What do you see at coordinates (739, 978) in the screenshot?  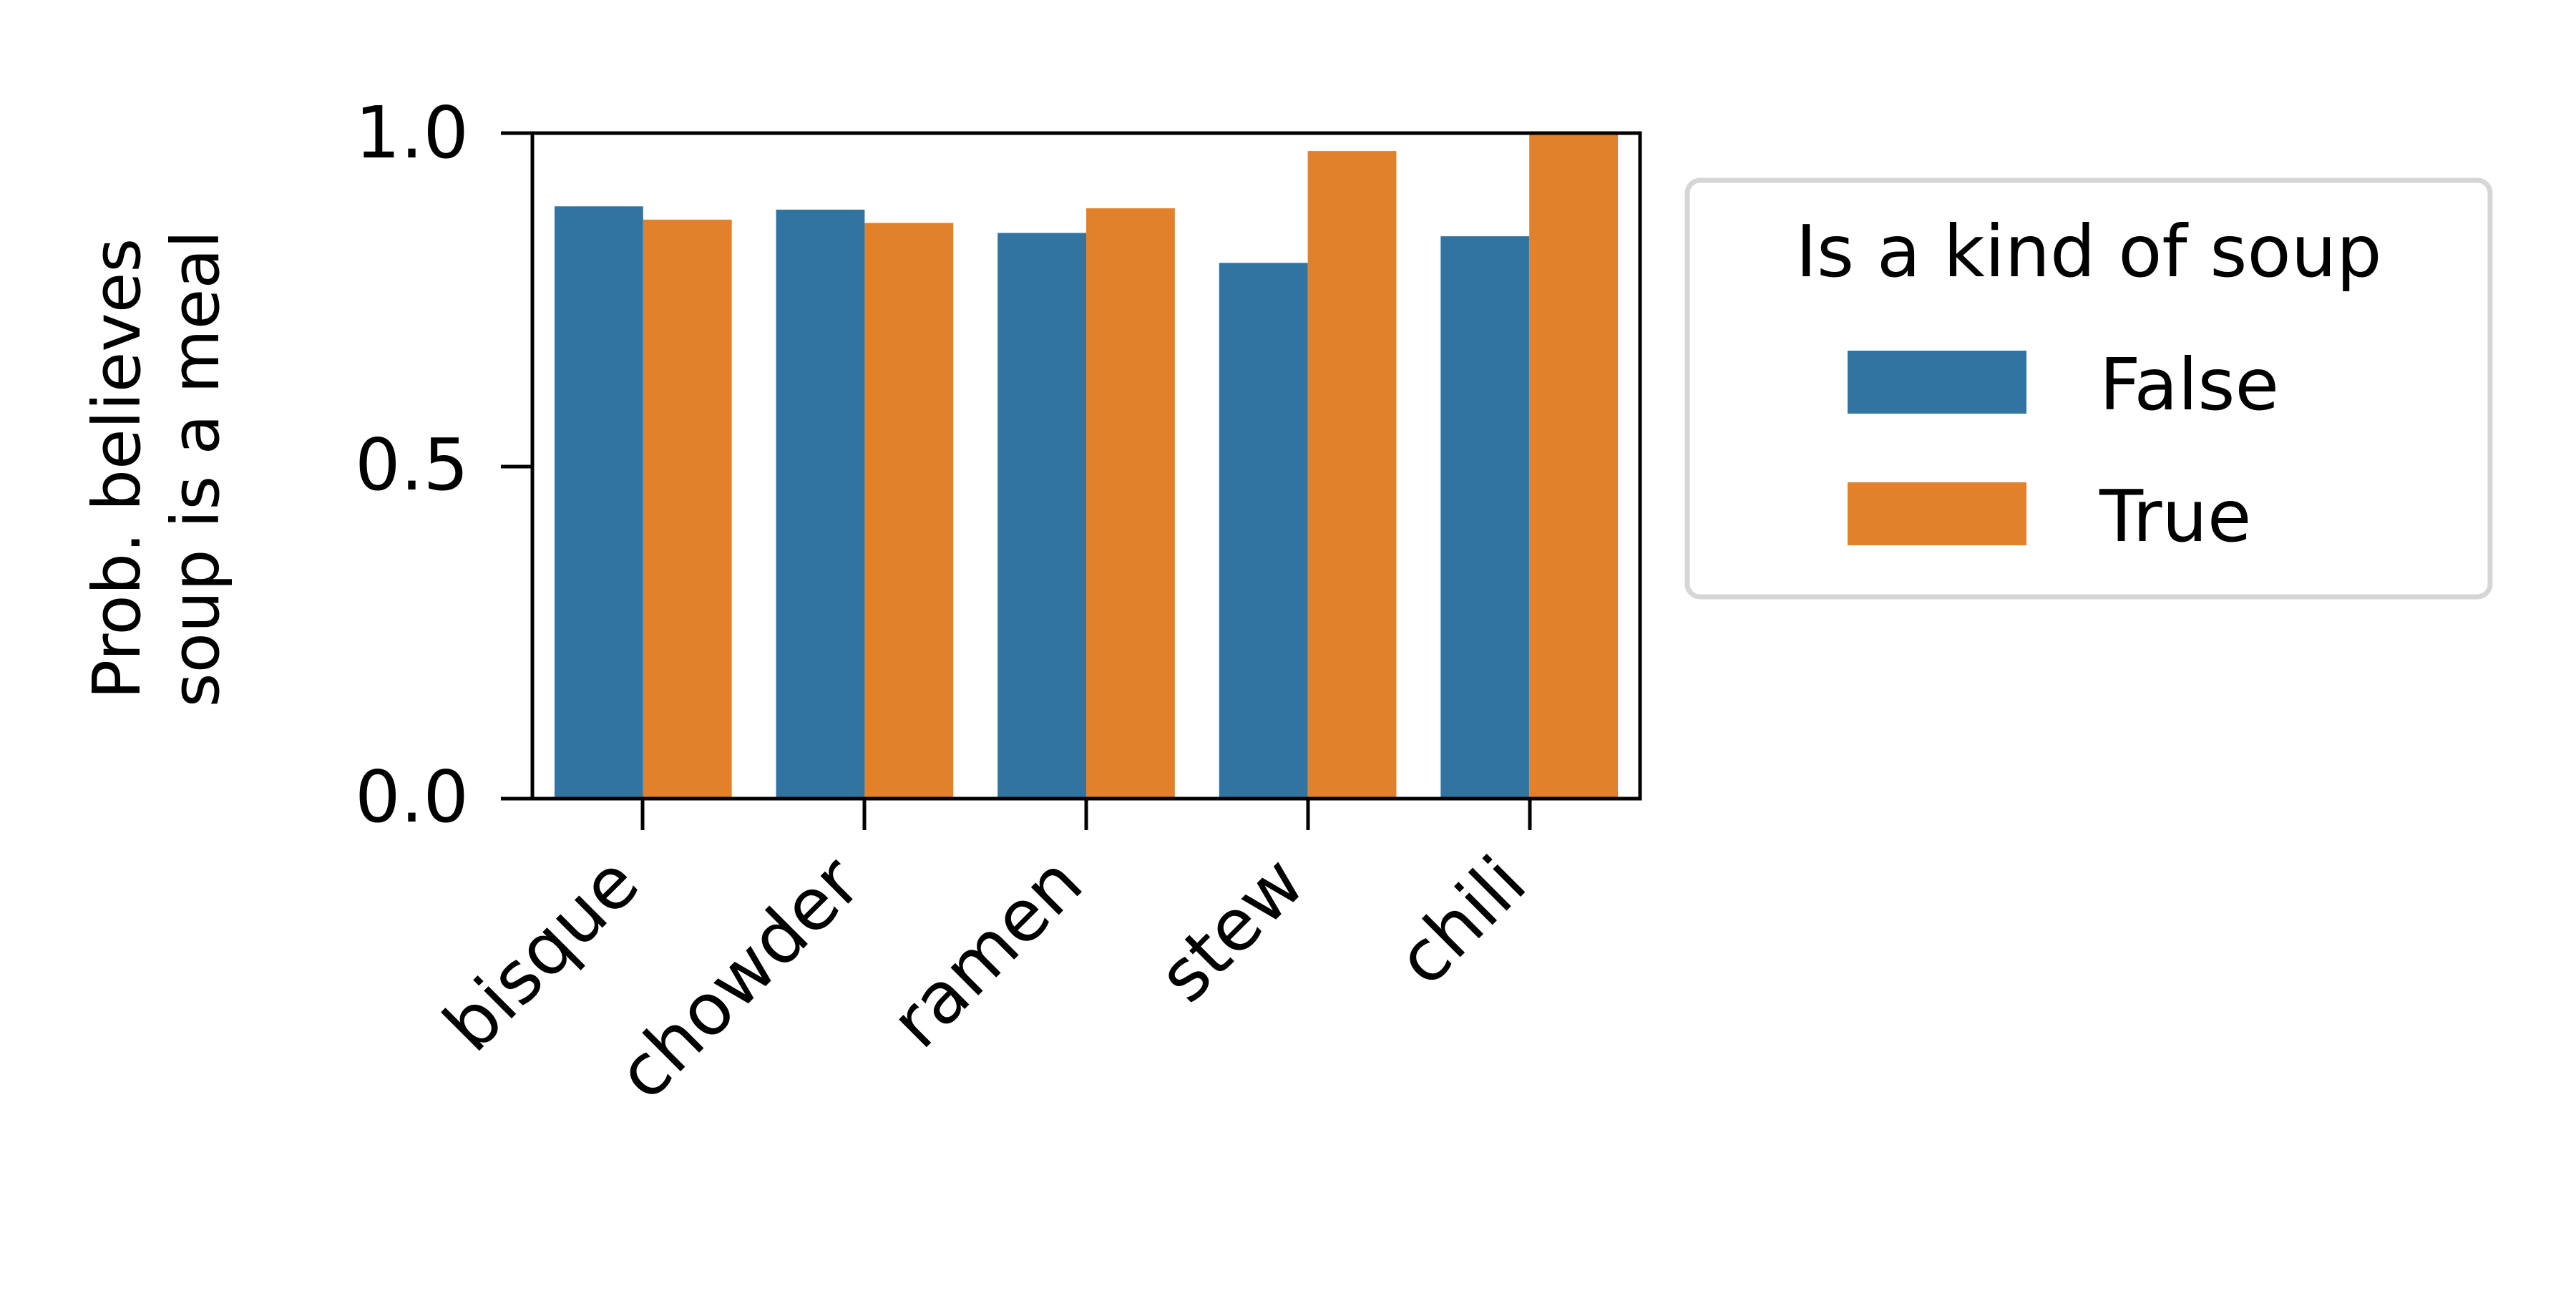 I see `x-tick-label-chowder: chowder` at bounding box center [739, 978].